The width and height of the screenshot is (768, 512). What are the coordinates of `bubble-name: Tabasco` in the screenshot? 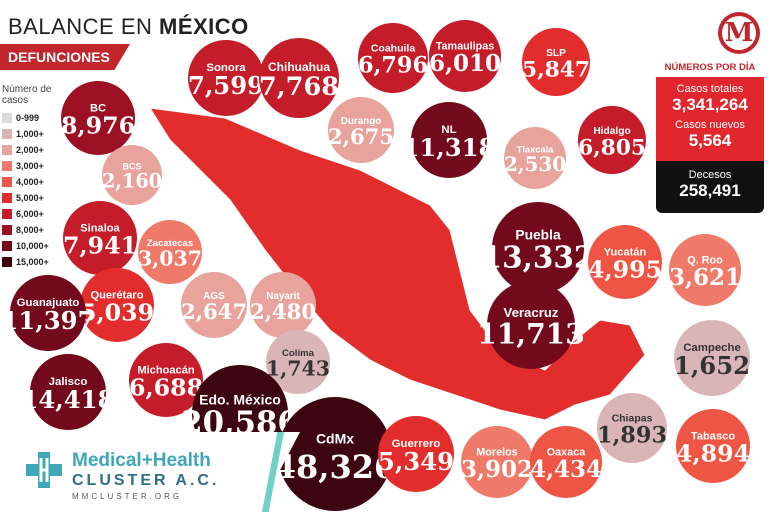 It's located at (713, 436).